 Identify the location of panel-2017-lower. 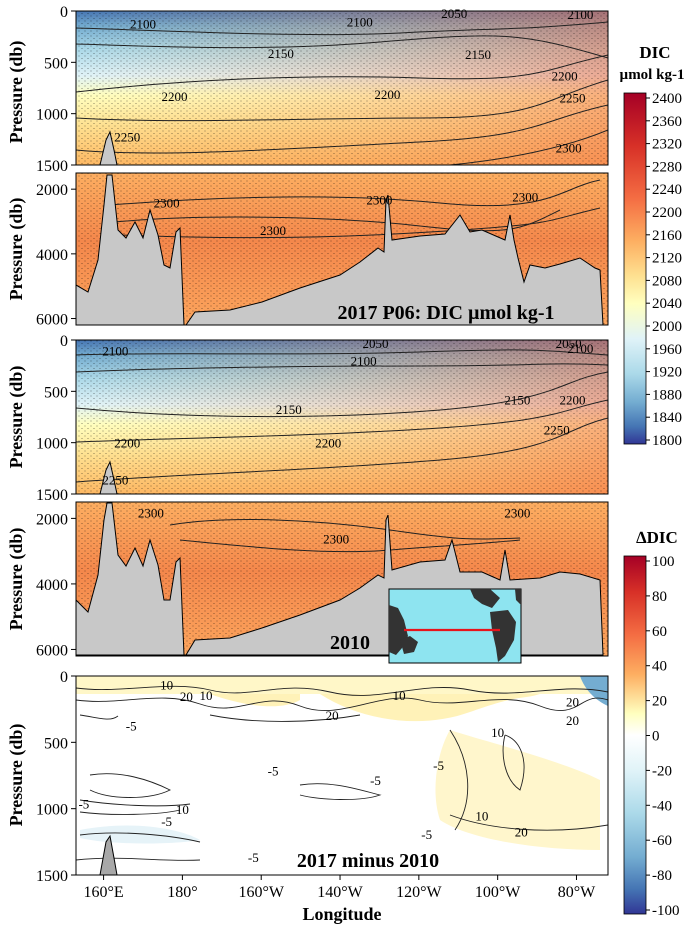
(342, 249).